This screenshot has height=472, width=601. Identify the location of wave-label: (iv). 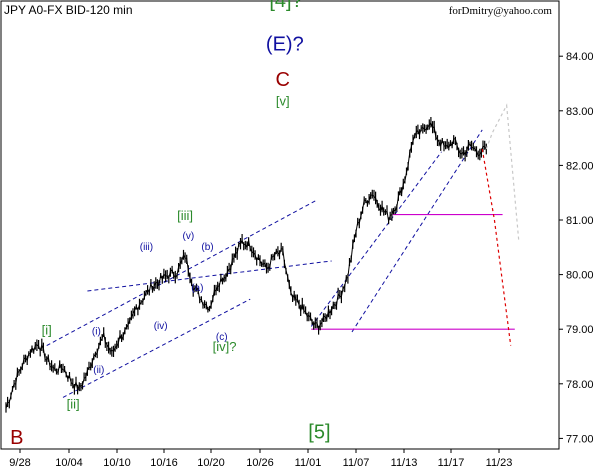
(161, 326).